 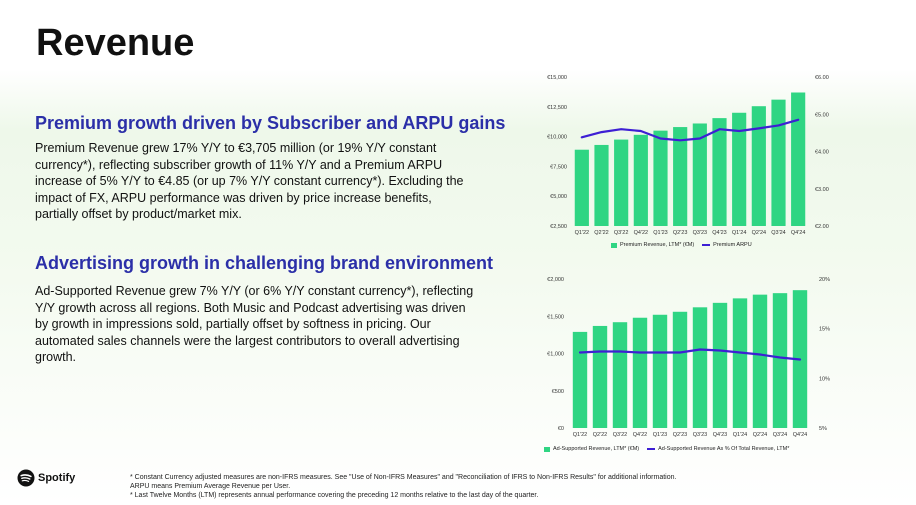 What do you see at coordinates (800, 435) in the screenshot?
I see `ad-category-label: Q4'24` at bounding box center [800, 435].